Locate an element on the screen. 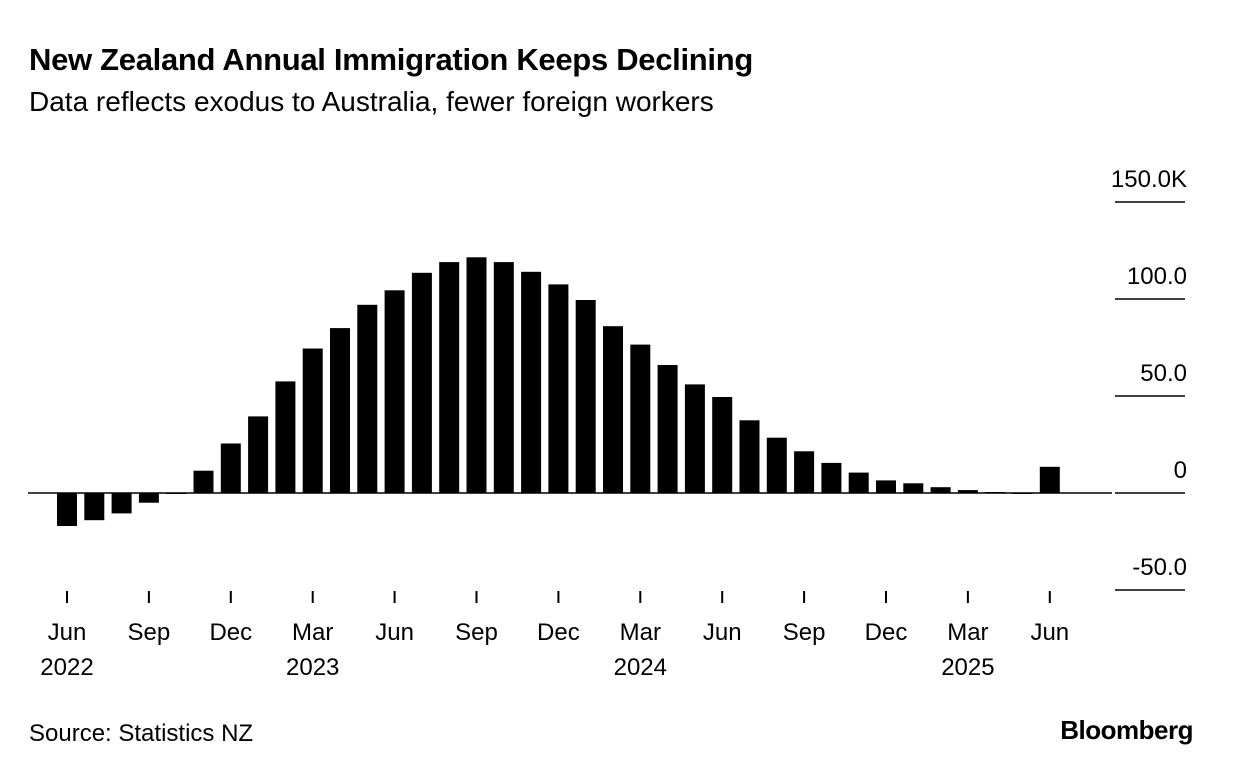  bloomberg-logo: Bloomberg is located at coordinates (1126, 730).